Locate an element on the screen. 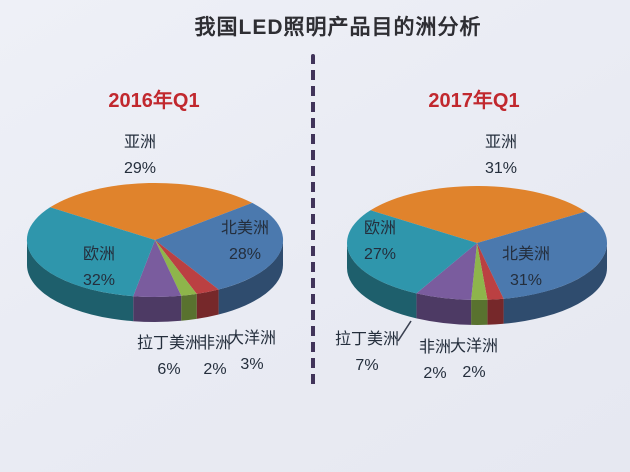  label-latin-america: 拉丁美洲 7% is located at coordinates (367, 353).